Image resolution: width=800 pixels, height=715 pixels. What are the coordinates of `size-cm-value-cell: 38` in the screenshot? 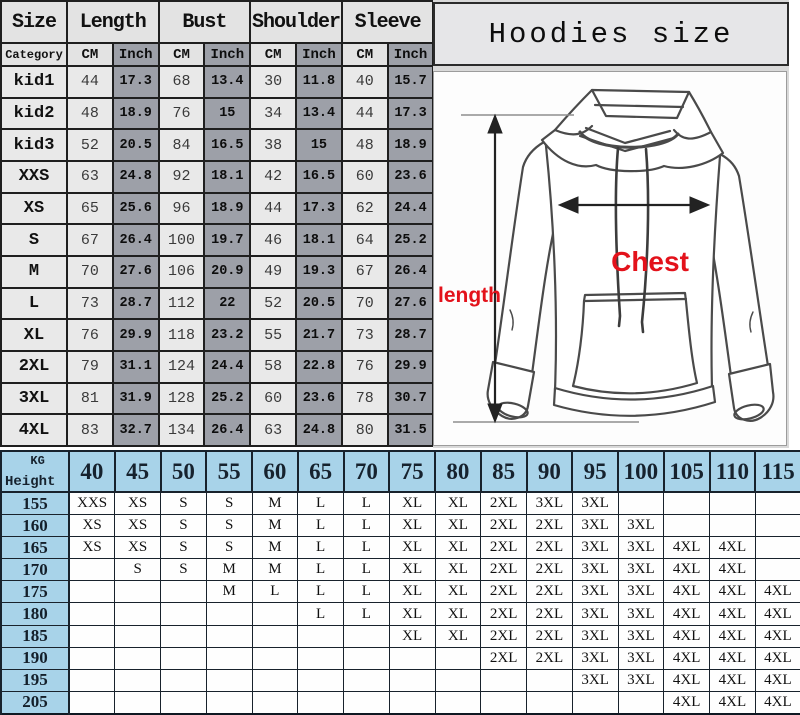 It's located at (273, 145).